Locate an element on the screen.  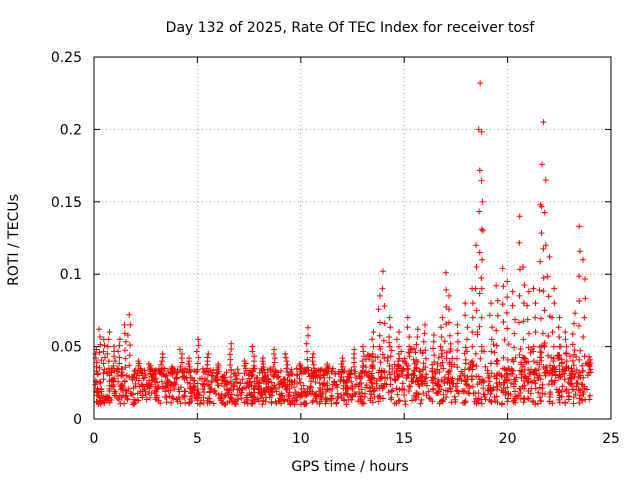
x-tick-label: 0 is located at coordinates (94, 439).